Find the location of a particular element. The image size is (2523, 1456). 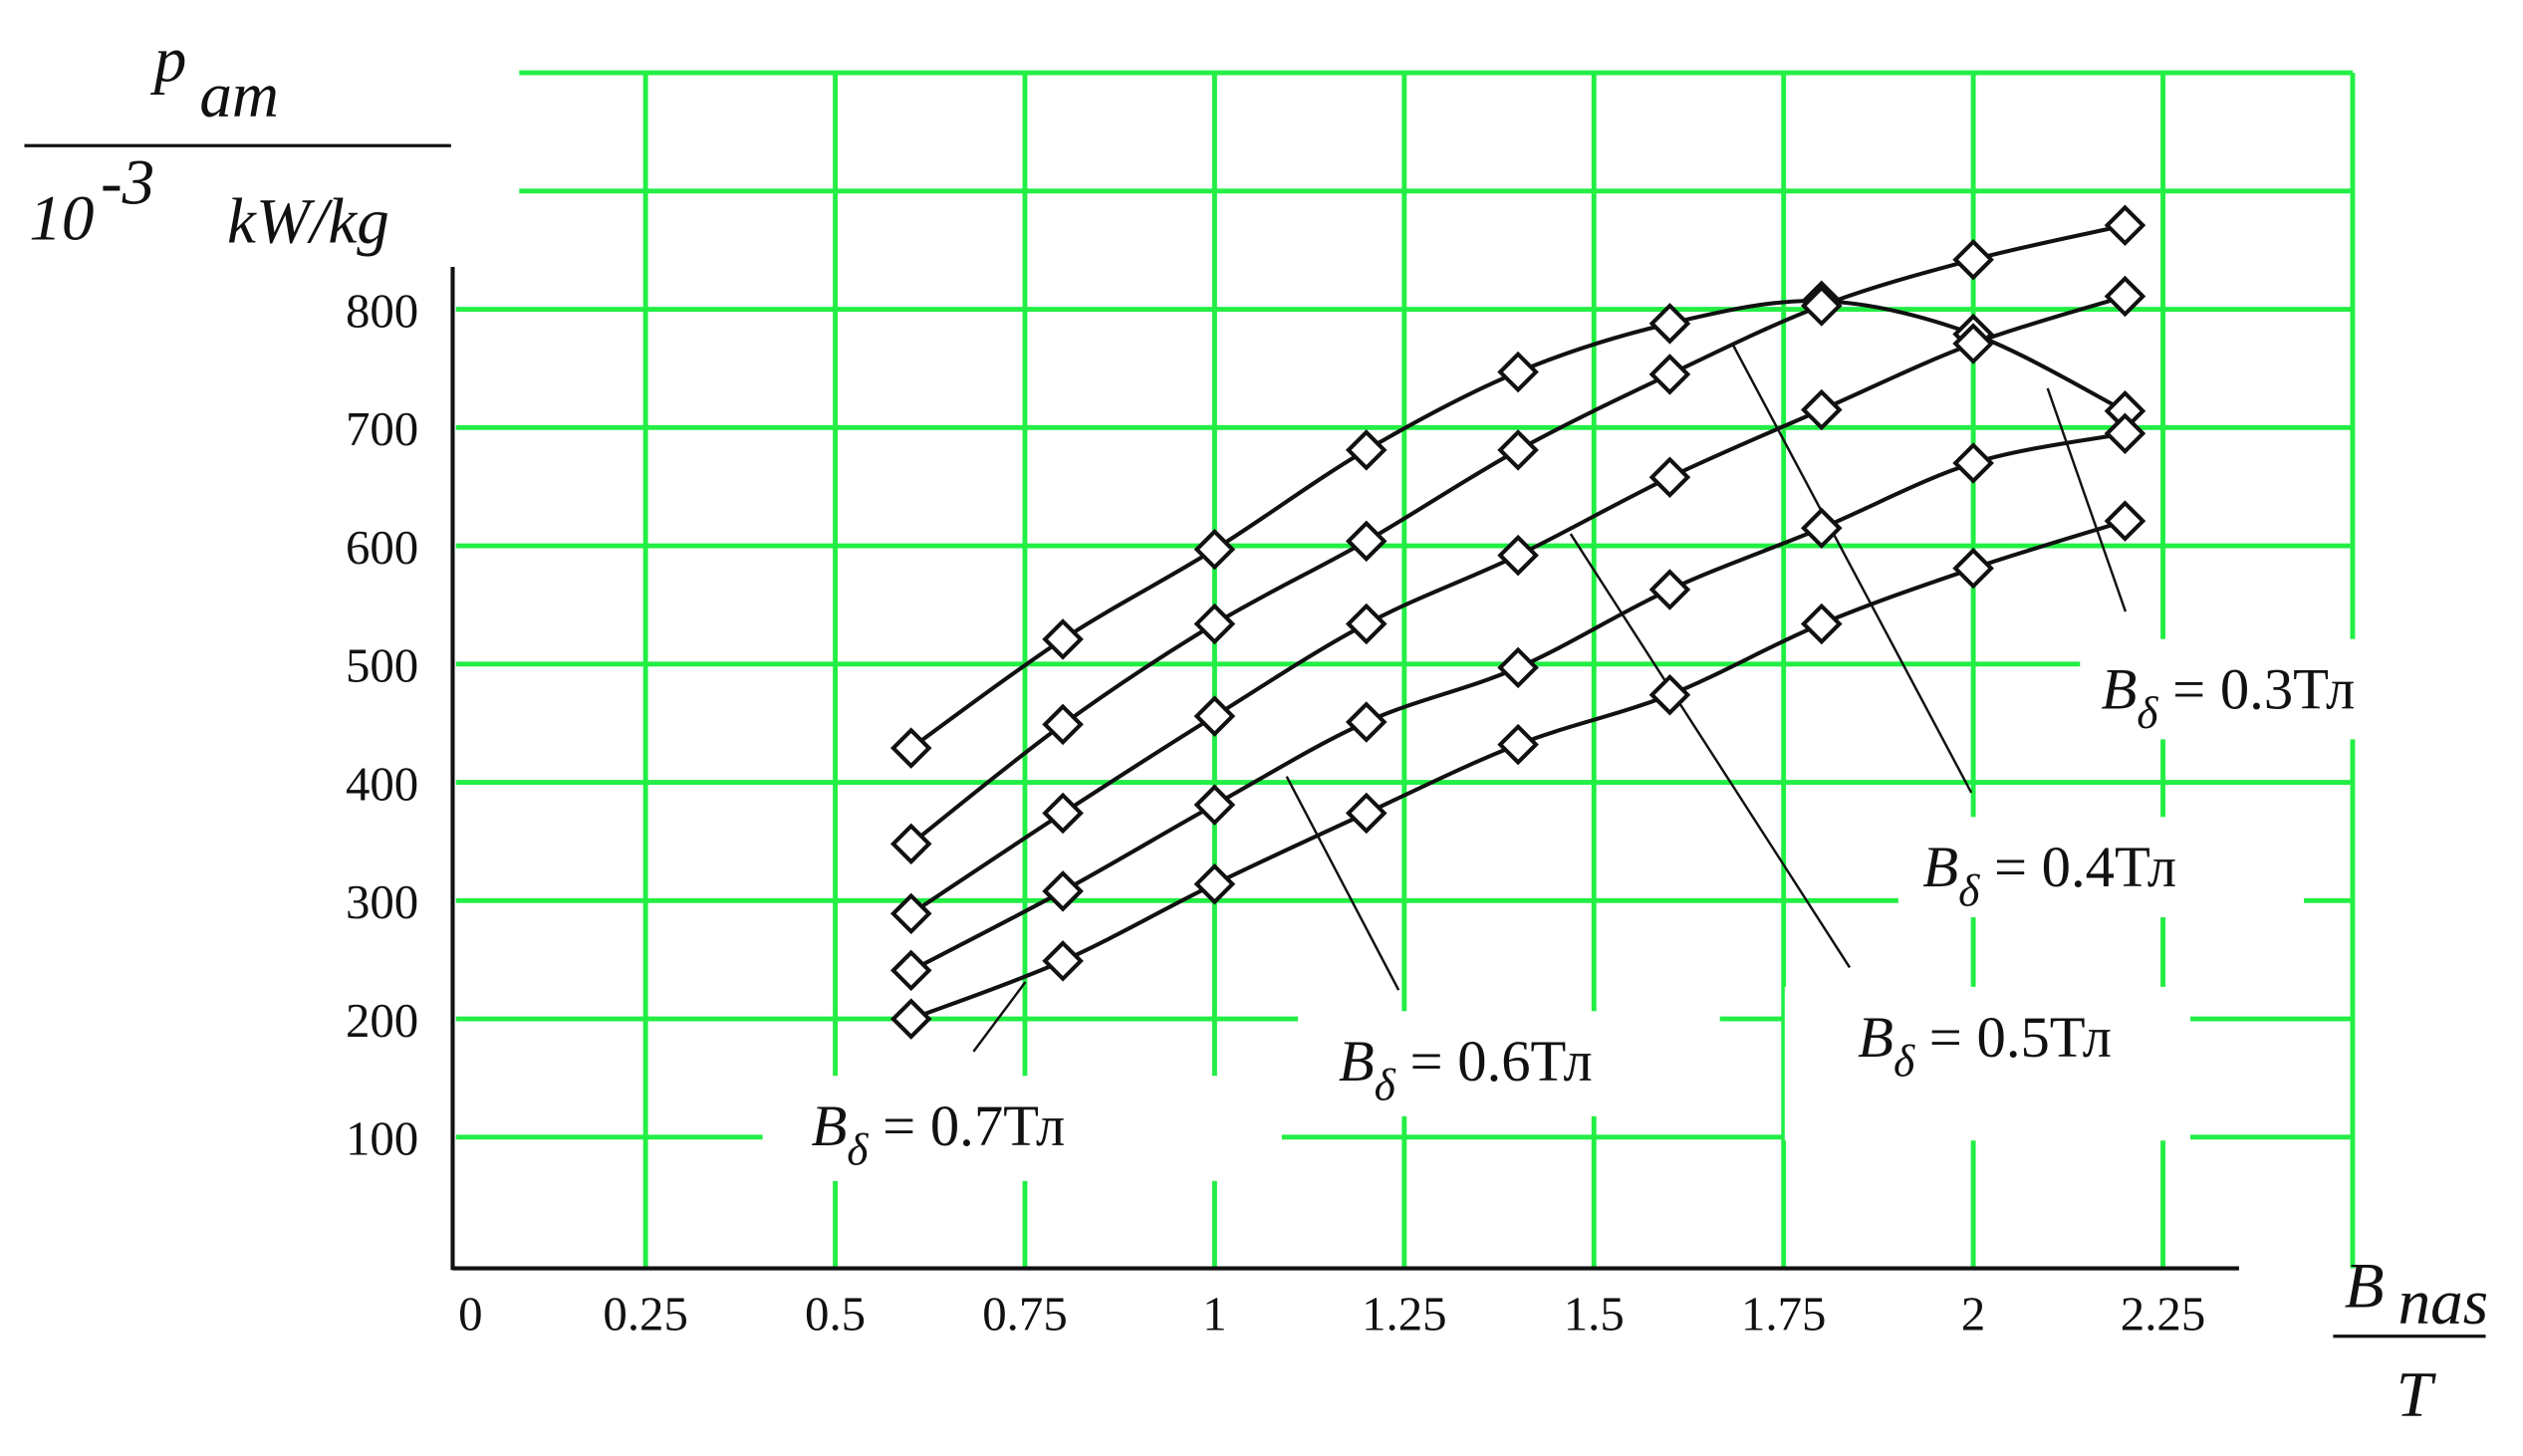

series-label: Bδ = 0.5Тл is located at coordinates (1985, 1045).